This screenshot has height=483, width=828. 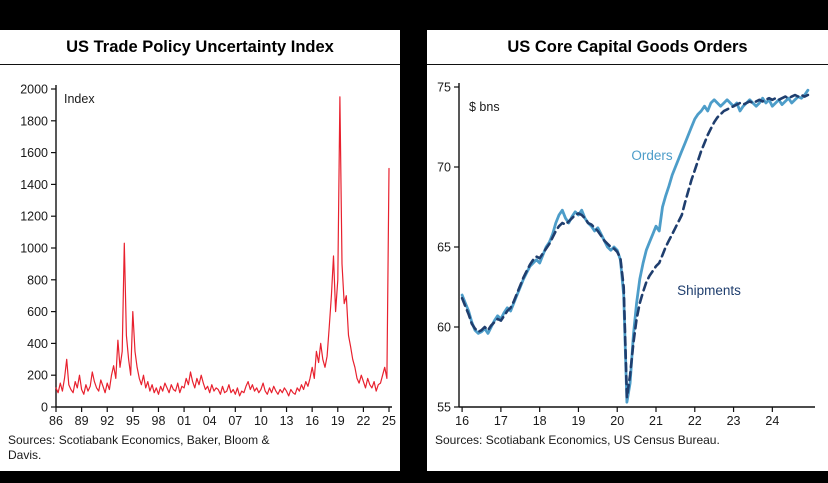 What do you see at coordinates (34, 185) in the screenshot?
I see `y-tick-label: 1400` at bounding box center [34, 185].